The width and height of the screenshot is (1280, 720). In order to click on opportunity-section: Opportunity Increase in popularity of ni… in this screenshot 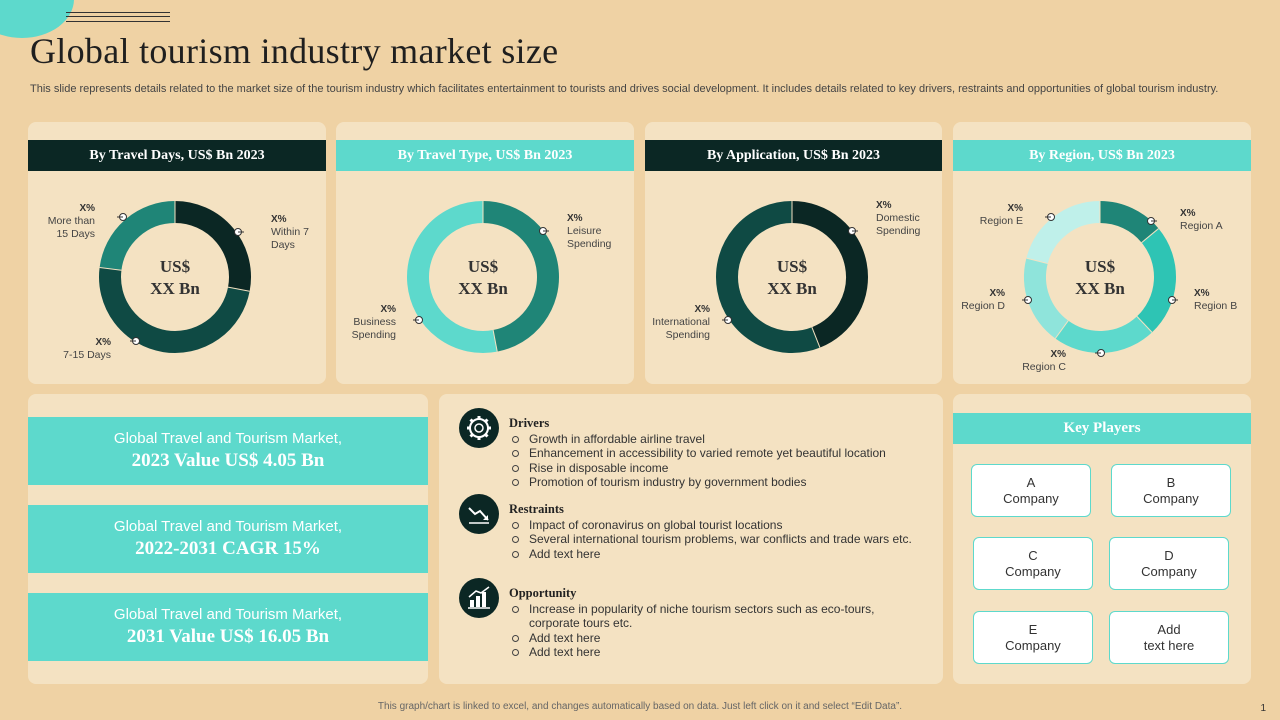, I will do `click(699, 623)`.